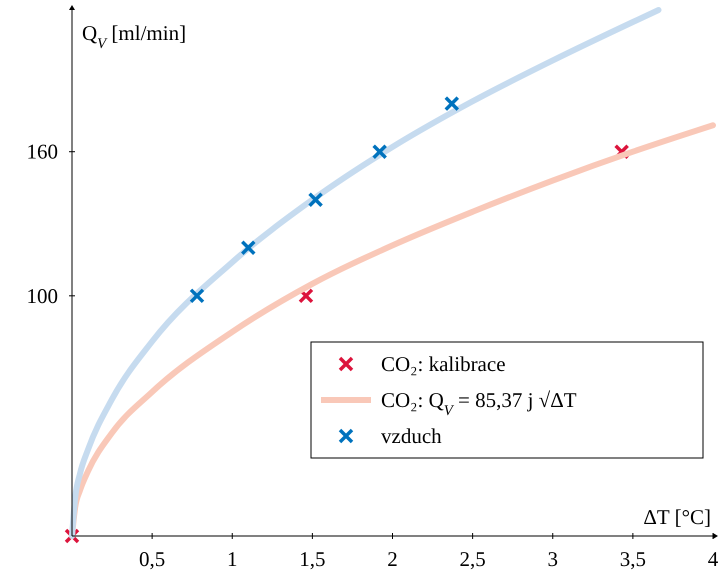 The width and height of the screenshot is (721, 581). Describe the element at coordinates (473, 559) in the screenshot. I see `x-tick-label: 2,5` at that location.